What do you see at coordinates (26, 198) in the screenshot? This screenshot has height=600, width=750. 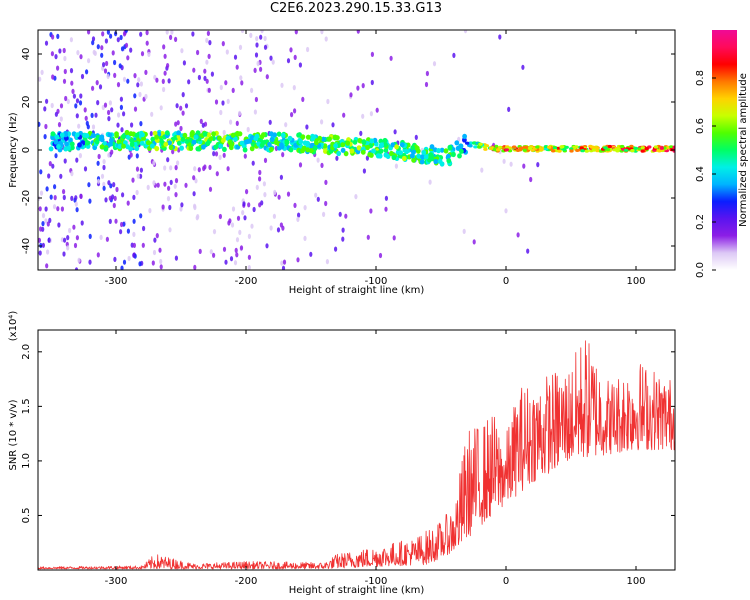 I see `y-tick-label: -20` at bounding box center [26, 198].